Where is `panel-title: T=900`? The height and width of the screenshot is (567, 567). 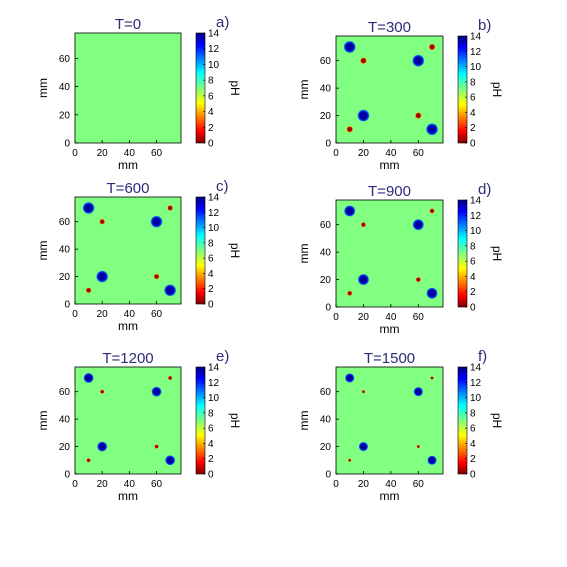 panel-title: T=900 is located at coordinates (389, 191).